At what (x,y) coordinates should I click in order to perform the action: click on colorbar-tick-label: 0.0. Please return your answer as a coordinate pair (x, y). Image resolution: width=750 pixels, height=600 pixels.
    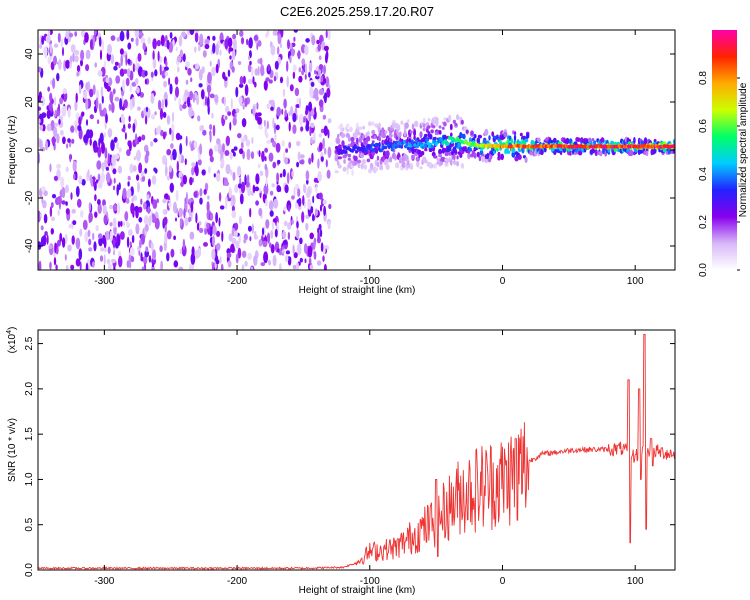
    Looking at the image, I should click on (703, 270).